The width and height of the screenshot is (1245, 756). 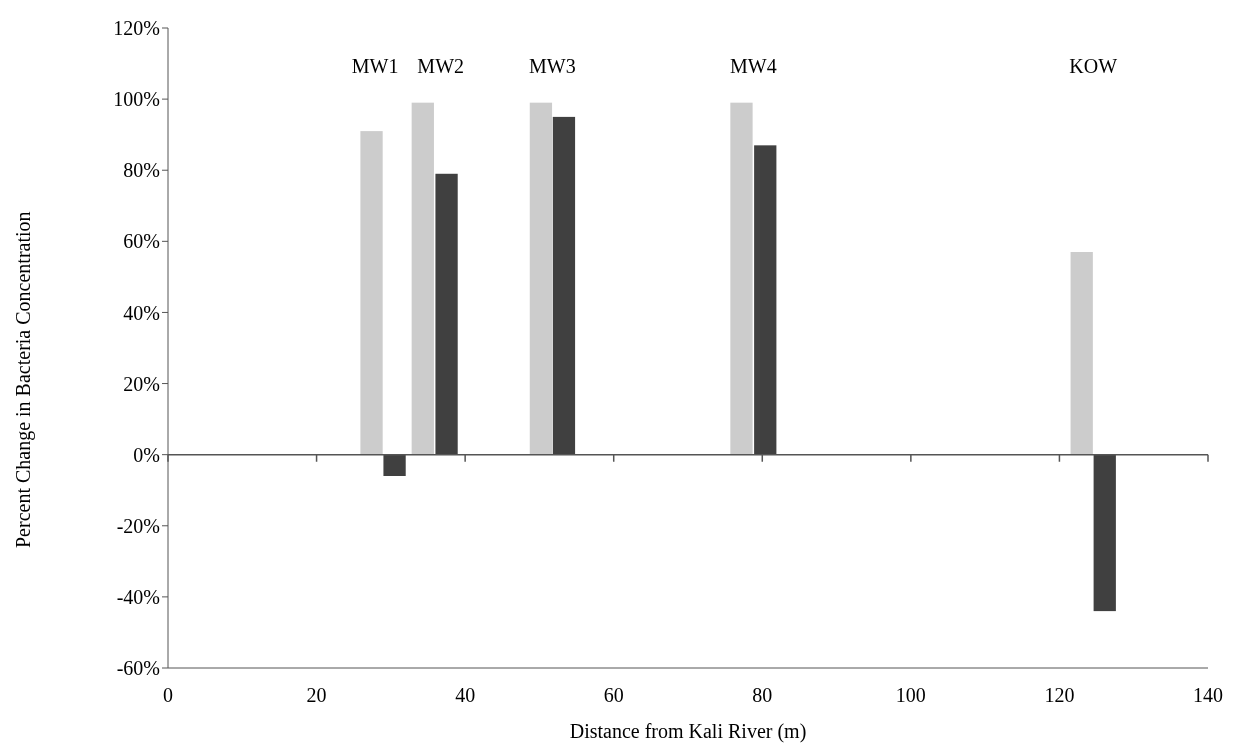 What do you see at coordinates (910, 695) in the screenshot?
I see `x-tick-label: 100` at bounding box center [910, 695].